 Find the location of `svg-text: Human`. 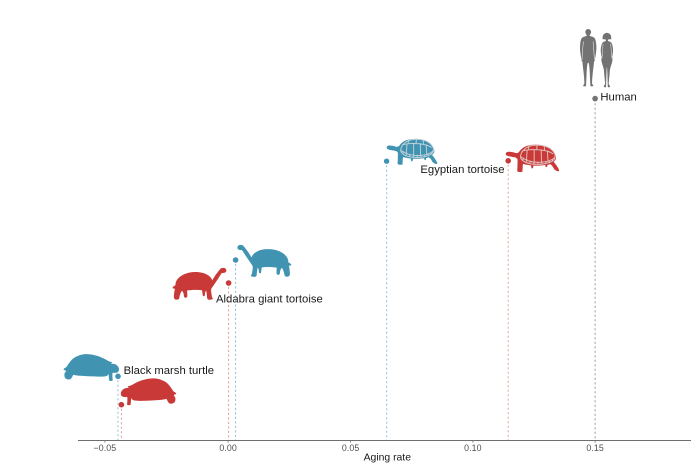

svg-text: Human is located at coordinates (618, 97).